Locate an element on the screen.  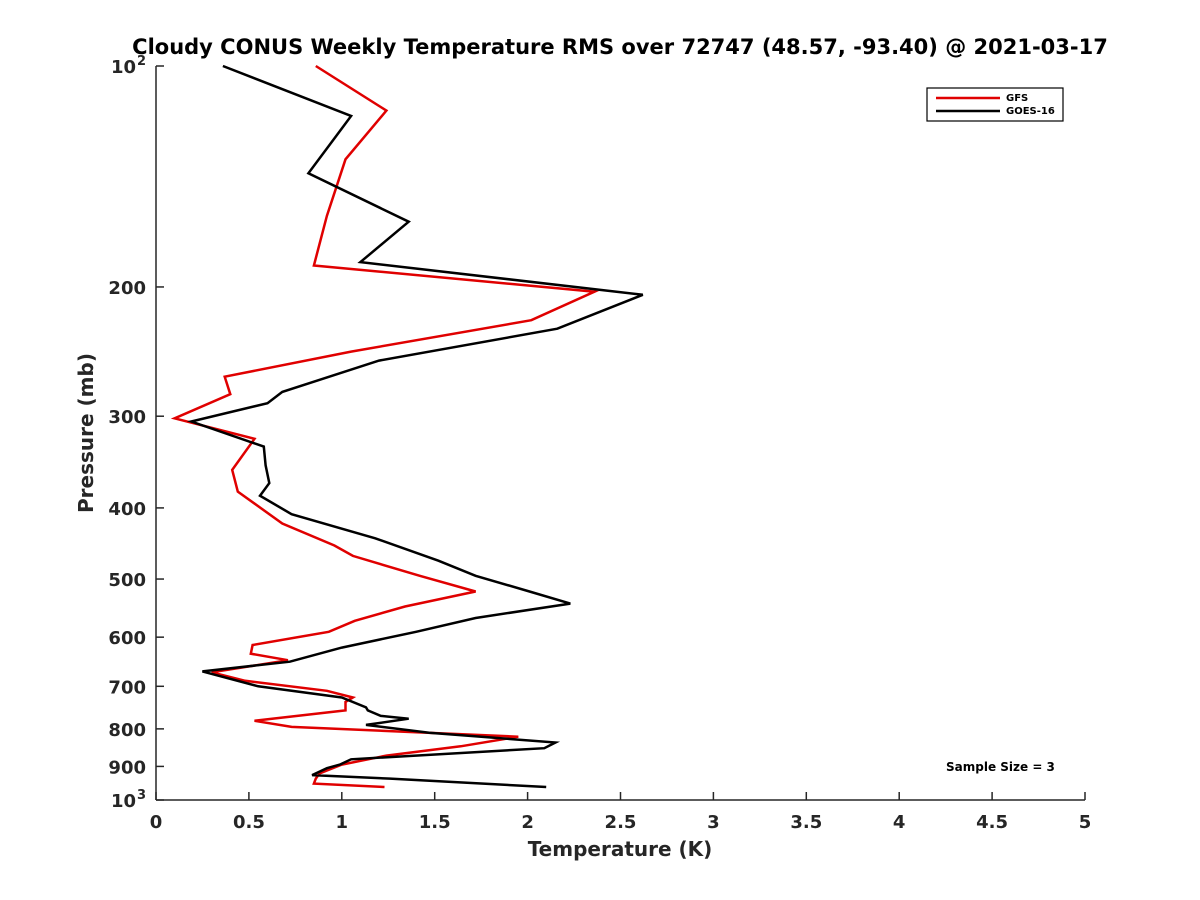
y-tick-label: 800 is located at coordinates (127, 730).